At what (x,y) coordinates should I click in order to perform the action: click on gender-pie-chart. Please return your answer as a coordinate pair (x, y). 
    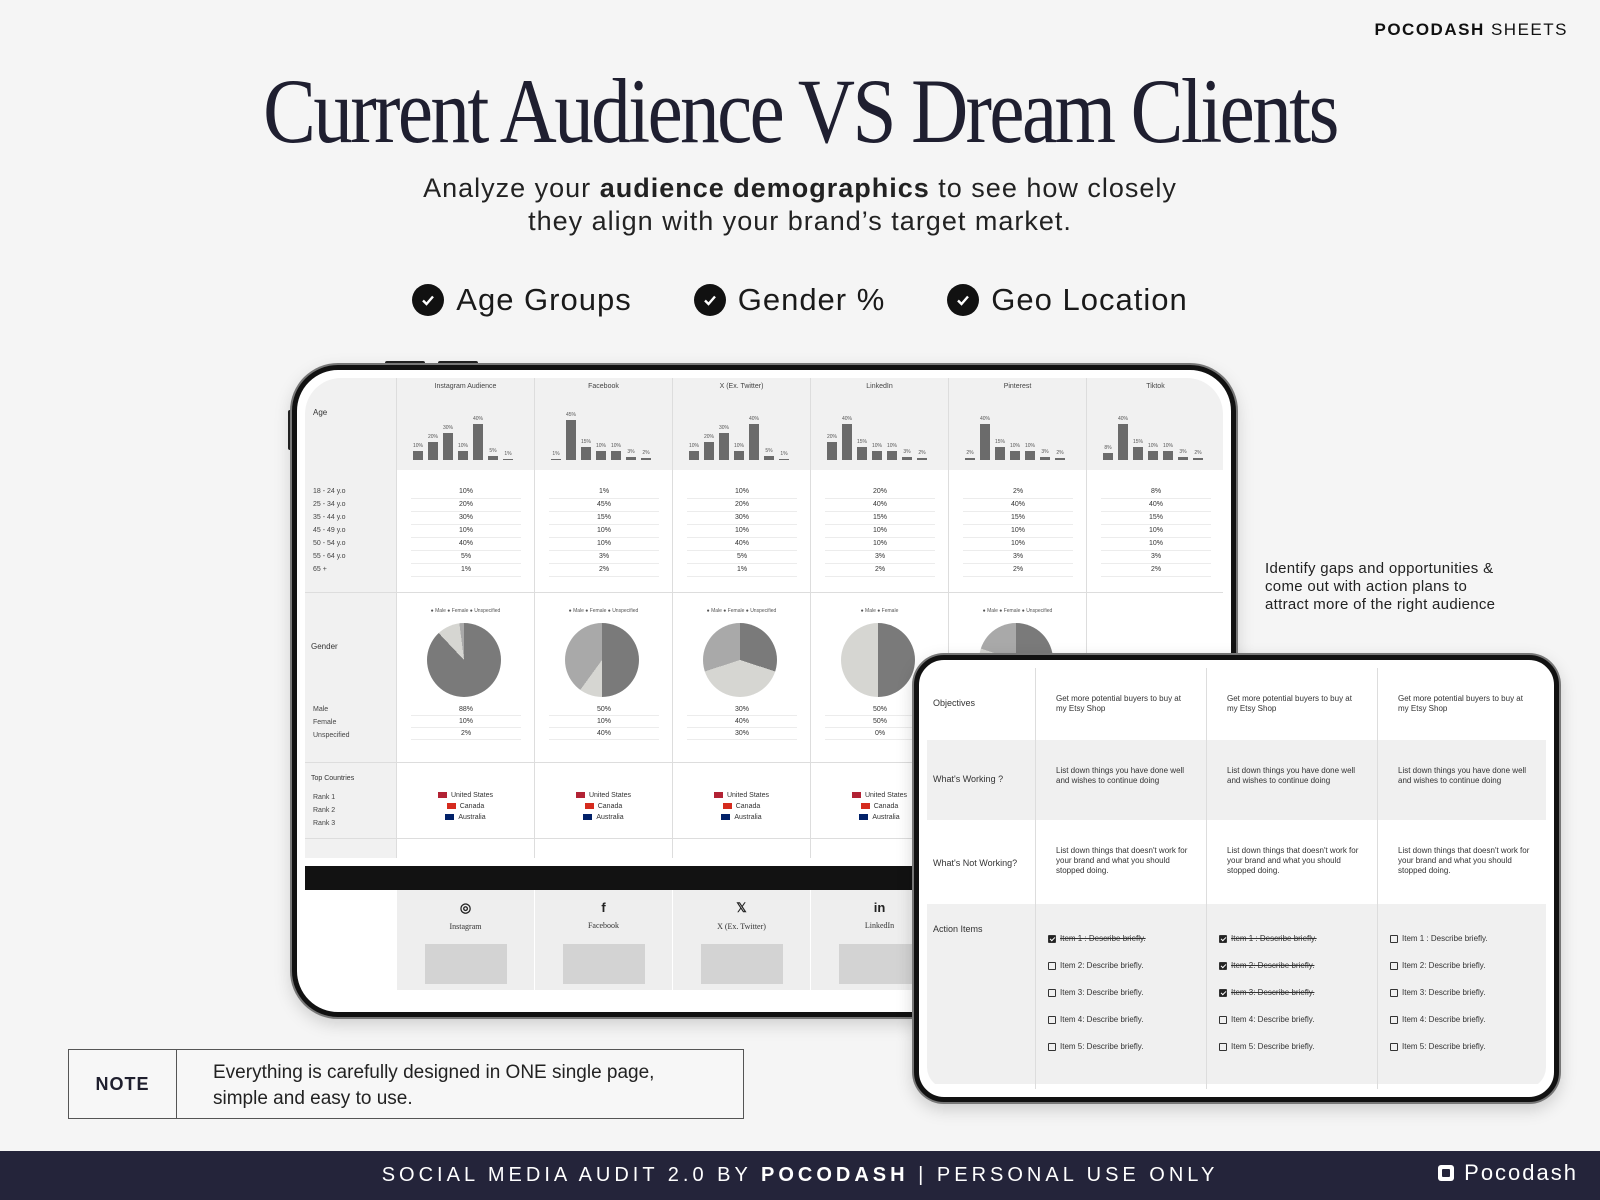
    Looking at the image, I should click on (464, 660).